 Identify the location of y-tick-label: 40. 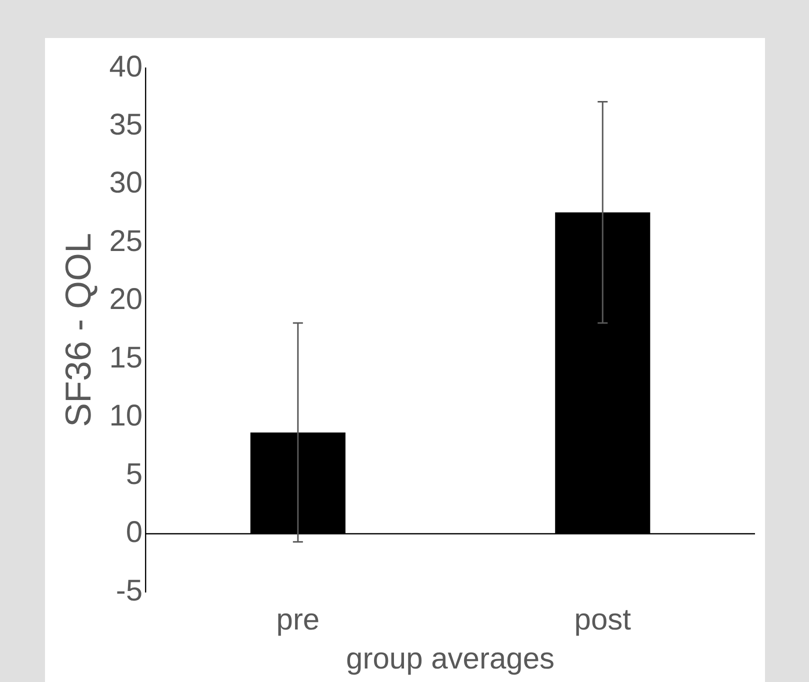
(126, 67).